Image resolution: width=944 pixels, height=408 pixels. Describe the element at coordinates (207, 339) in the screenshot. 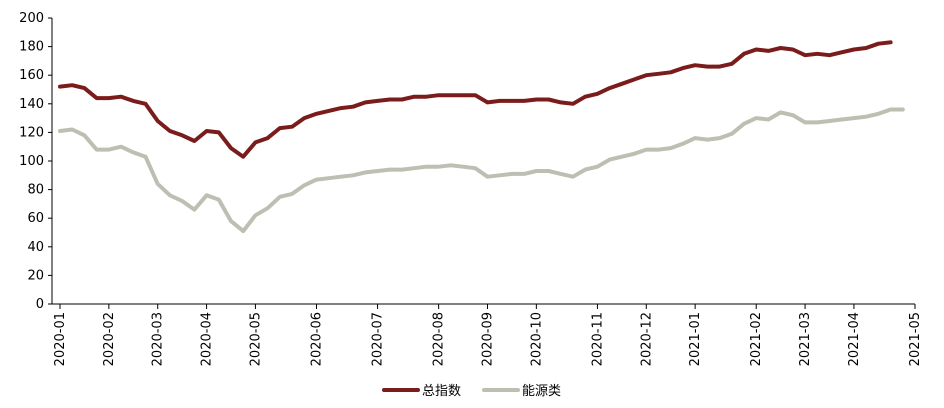

I see `x-tick-label: 2020-04` at that location.